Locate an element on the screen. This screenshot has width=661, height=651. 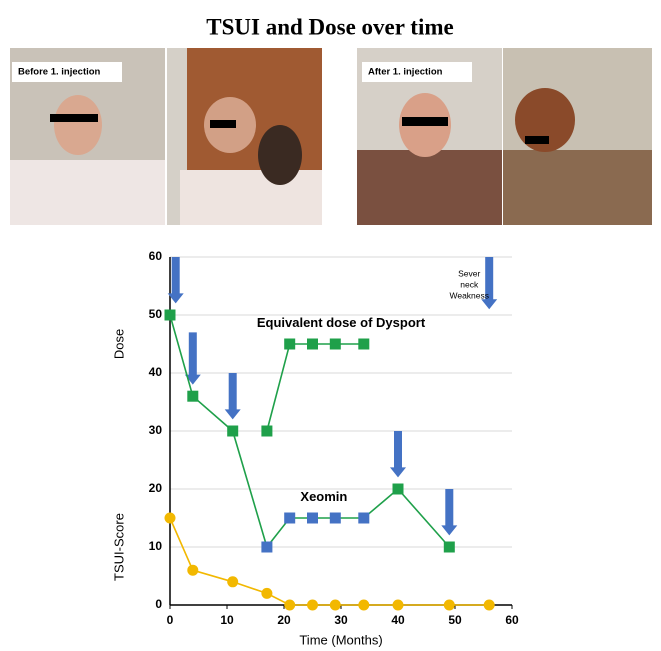
y-axis-label: Dose is located at coordinates (118, 344).